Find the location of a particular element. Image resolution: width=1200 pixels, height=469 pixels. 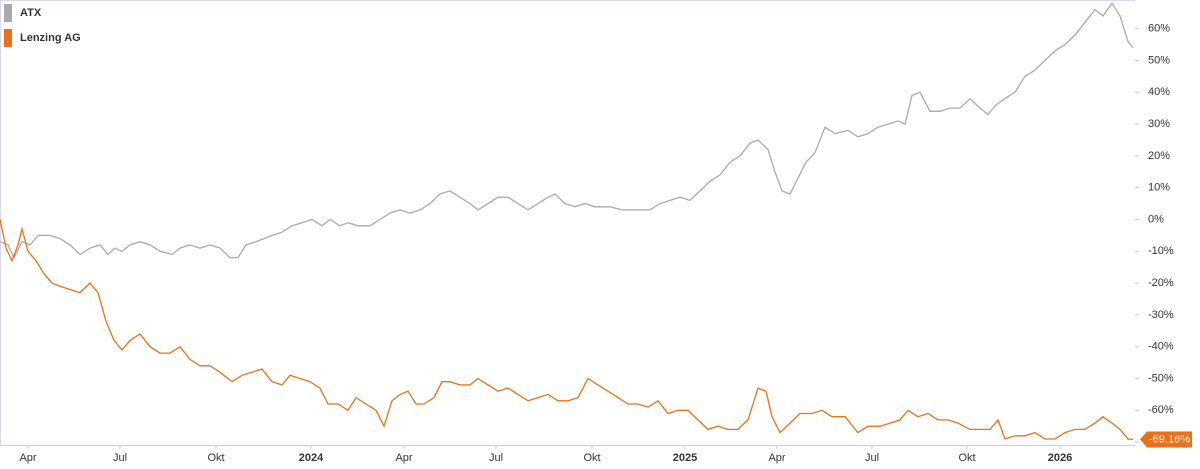

y-tick-label: -30% is located at coordinates (1161, 315).